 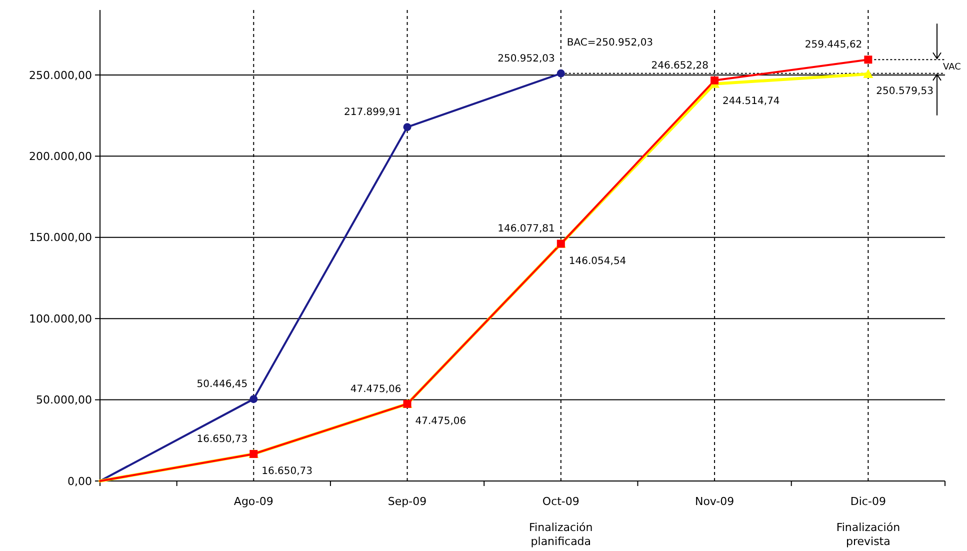 What do you see at coordinates (60, 75) in the screenshot?
I see `y-tick-label: 250.000,00` at bounding box center [60, 75].